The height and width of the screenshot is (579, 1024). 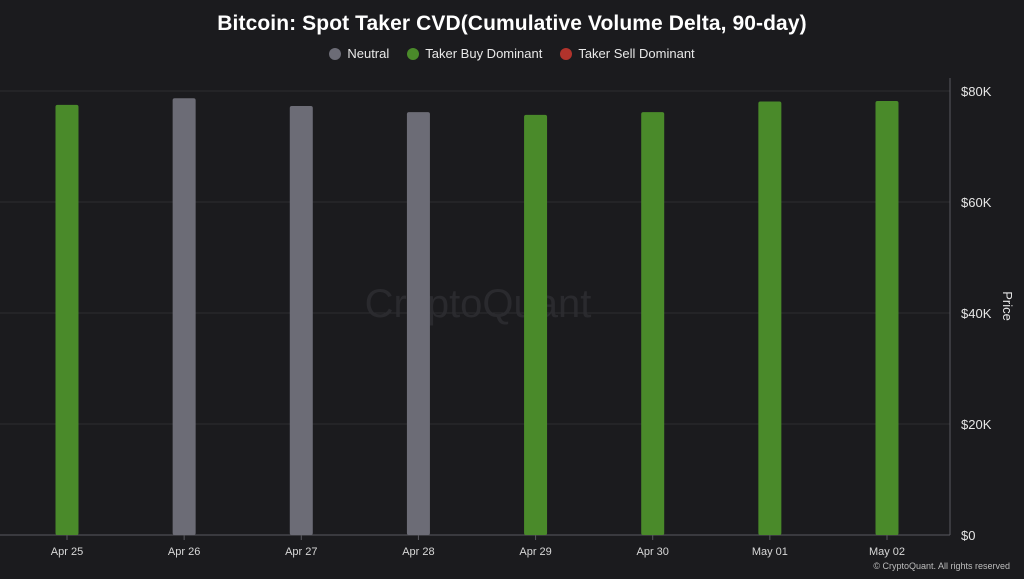 I want to click on legend-label-neutral: Neutral, so click(x=368, y=53).